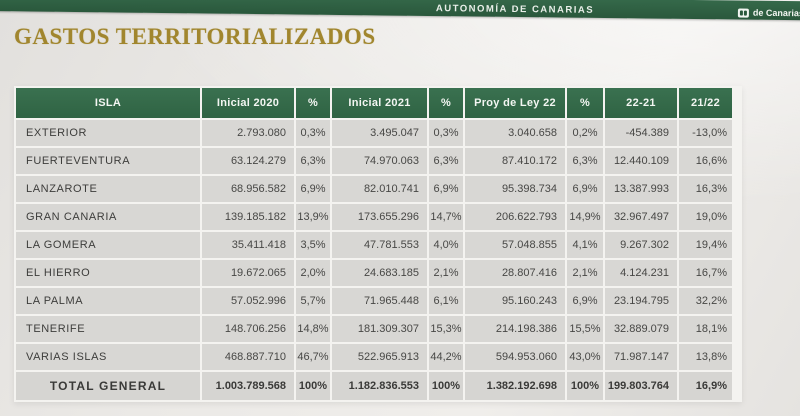 The height and width of the screenshot is (416, 800). I want to click on cell-inicial-2020: 2.793.080, so click(248, 133).